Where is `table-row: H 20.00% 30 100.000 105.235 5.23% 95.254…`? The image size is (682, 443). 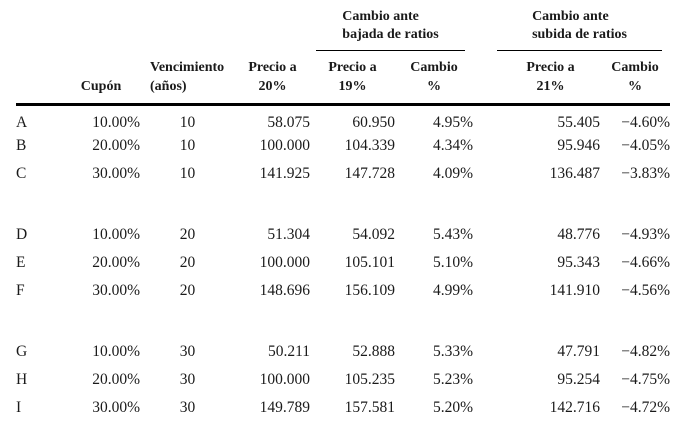
table-row: H 20.00% 30 100.000 105.235 5.23% 95.254… is located at coordinates (343, 380).